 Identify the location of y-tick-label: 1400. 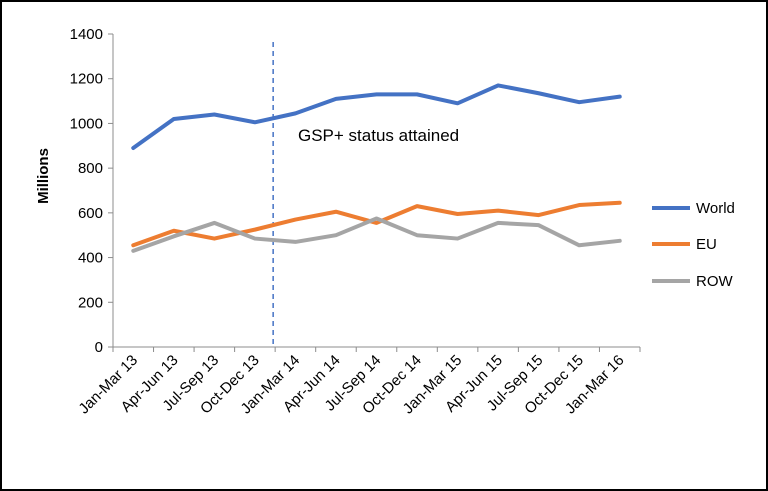
(86, 34).